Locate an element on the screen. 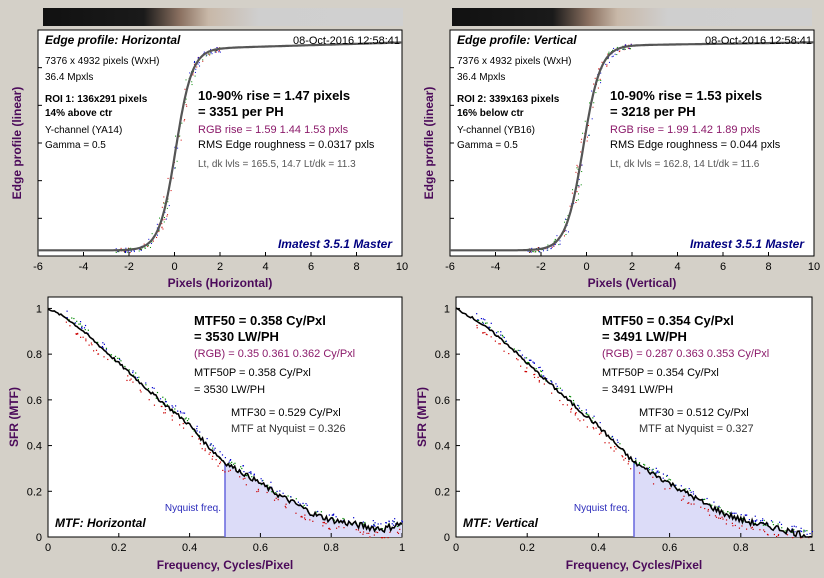  nyquist-label: Nyquist freq. is located at coordinates (602, 508).